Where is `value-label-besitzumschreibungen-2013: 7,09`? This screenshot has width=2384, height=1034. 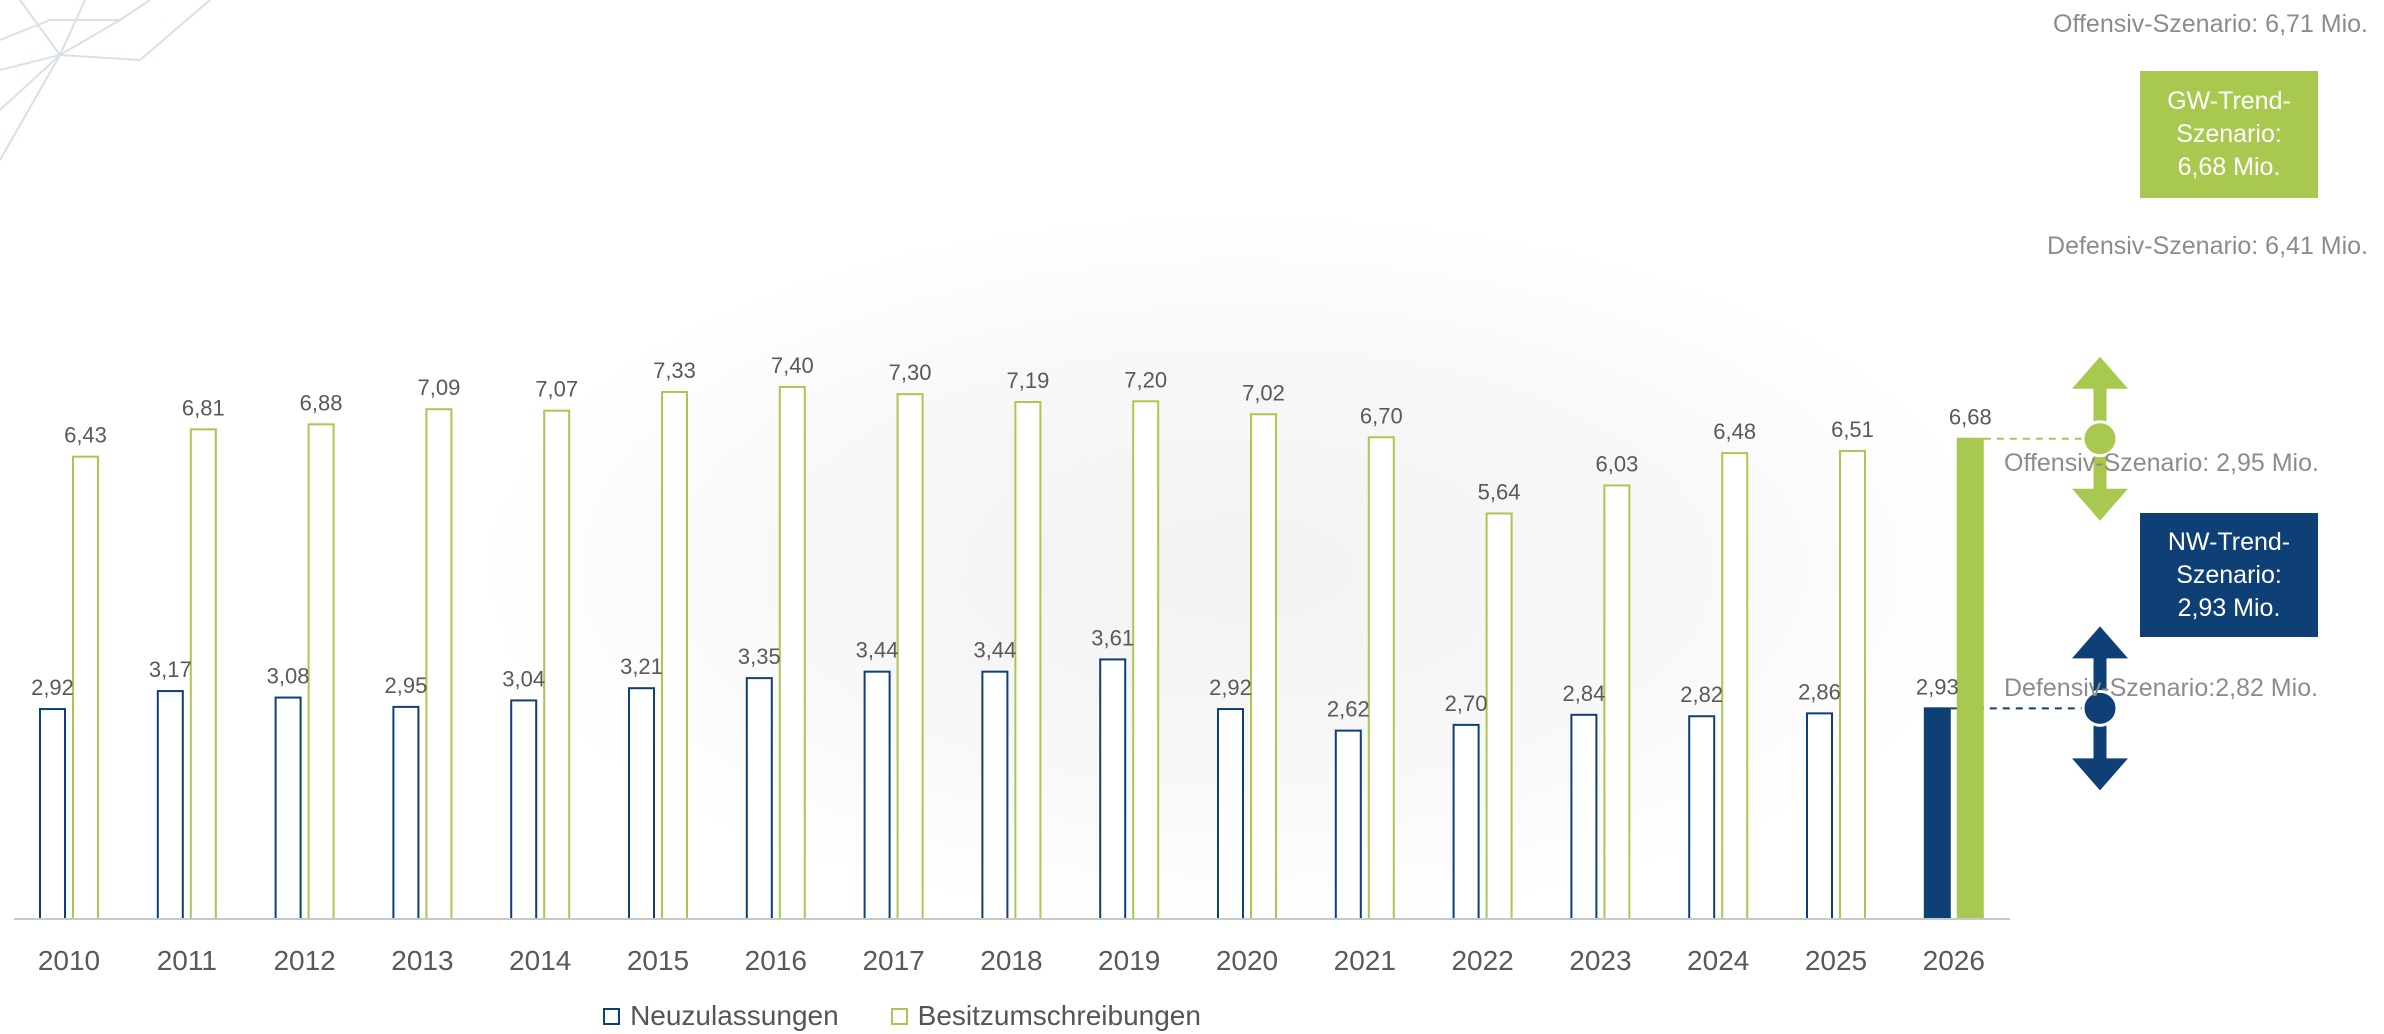
value-label-besitzumschreibungen-2013: 7,09 is located at coordinates (438, 387).